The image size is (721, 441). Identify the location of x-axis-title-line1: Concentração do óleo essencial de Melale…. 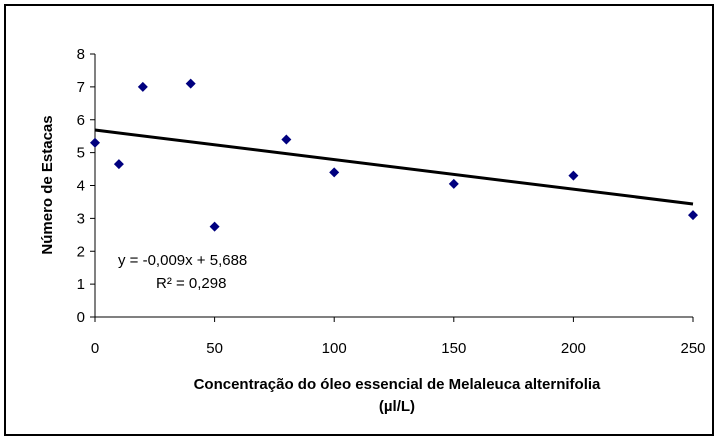
(397, 384).